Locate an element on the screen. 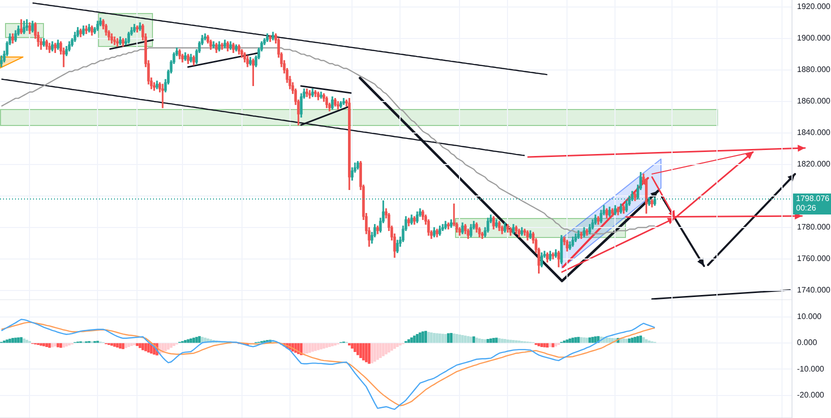  y-tick-label: -20.000 is located at coordinates (811, 395).